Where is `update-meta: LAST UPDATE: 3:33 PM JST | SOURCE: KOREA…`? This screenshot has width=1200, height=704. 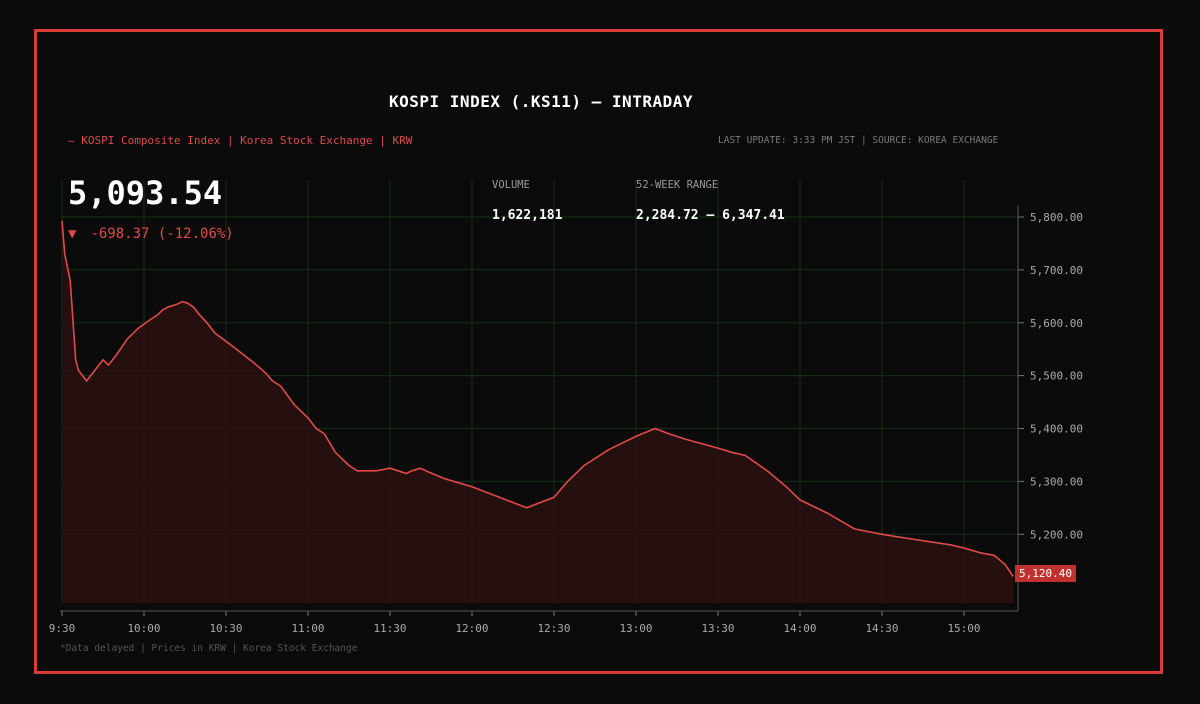
update-meta: LAST UPDATE: 3:33 PM JST | SOURCE: KOREA… is located at coordinates (858, 140).